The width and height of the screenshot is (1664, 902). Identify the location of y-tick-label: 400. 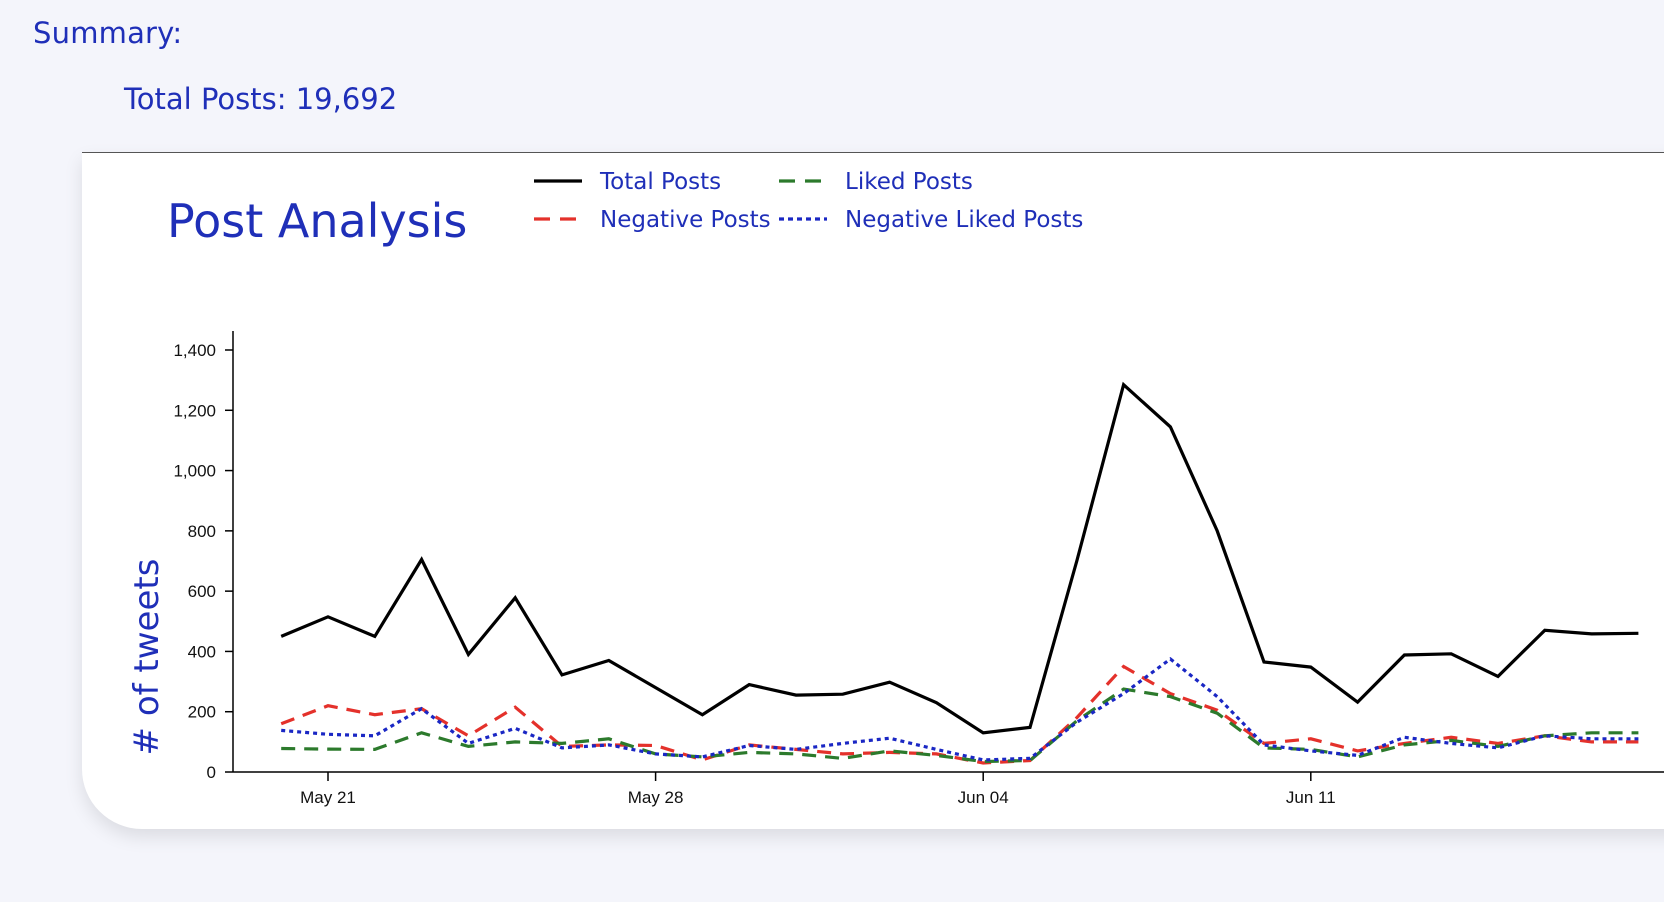
(202, 651).